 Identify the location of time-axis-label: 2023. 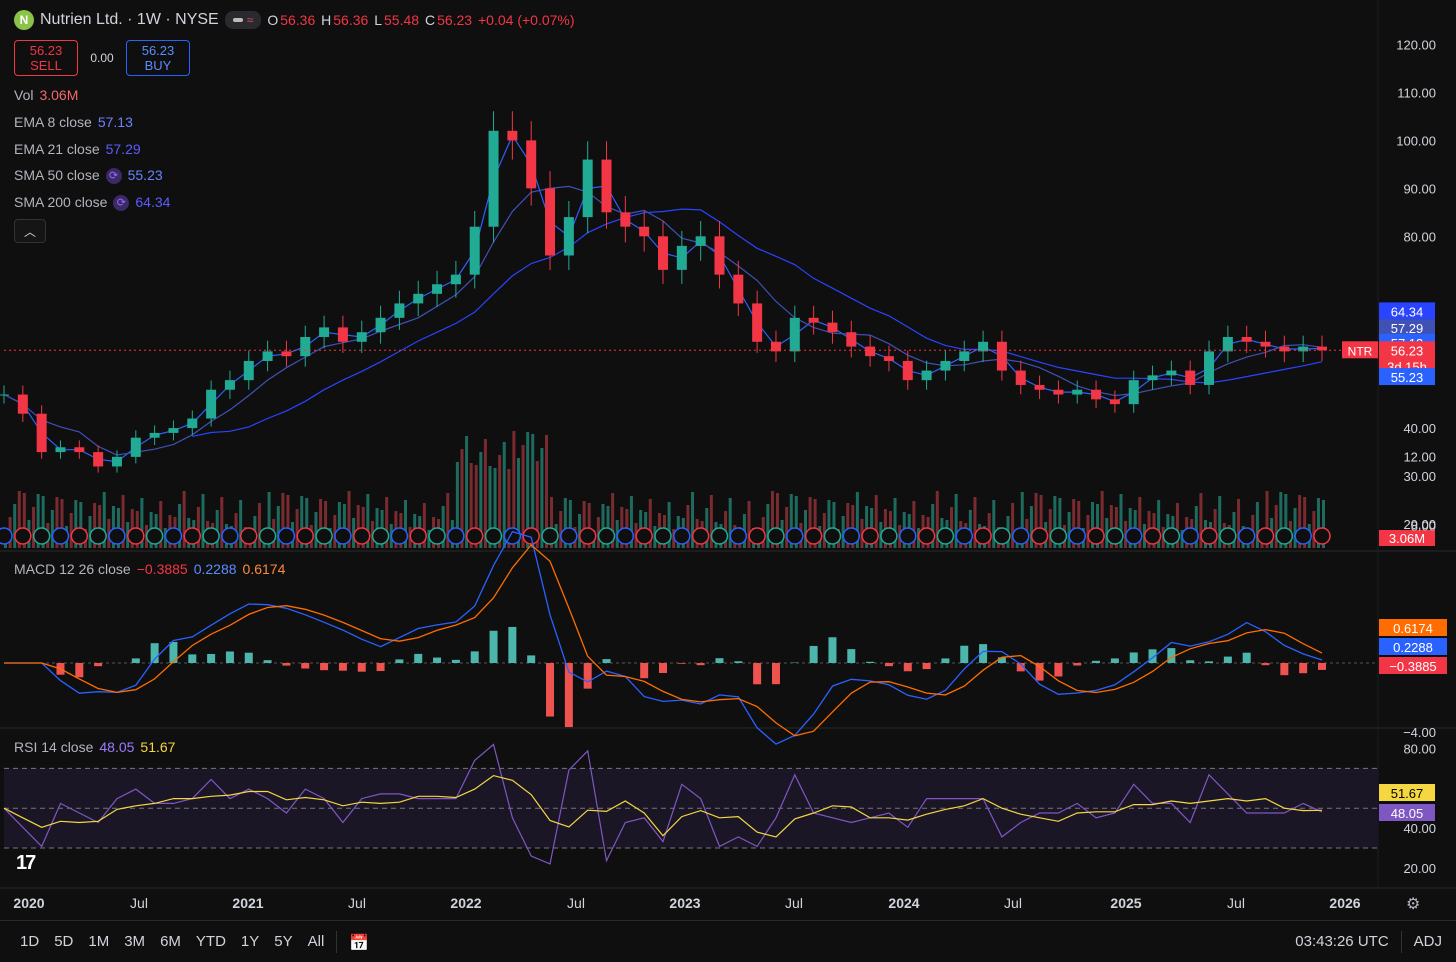
(684, 903).